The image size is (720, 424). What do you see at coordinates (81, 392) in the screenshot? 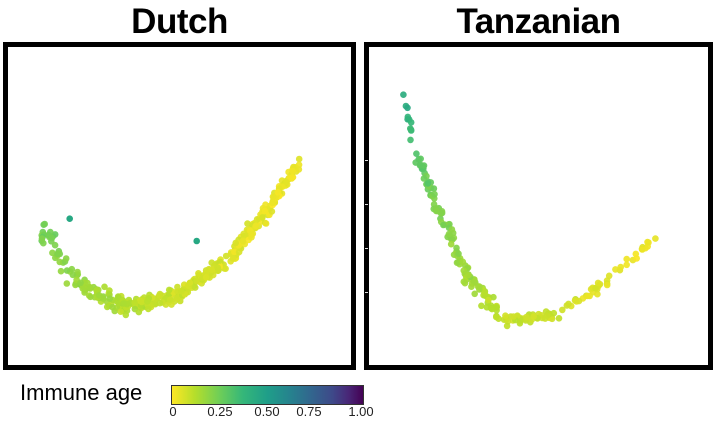
I see `legend-title: Immune age` at bounding box center [81, 392].